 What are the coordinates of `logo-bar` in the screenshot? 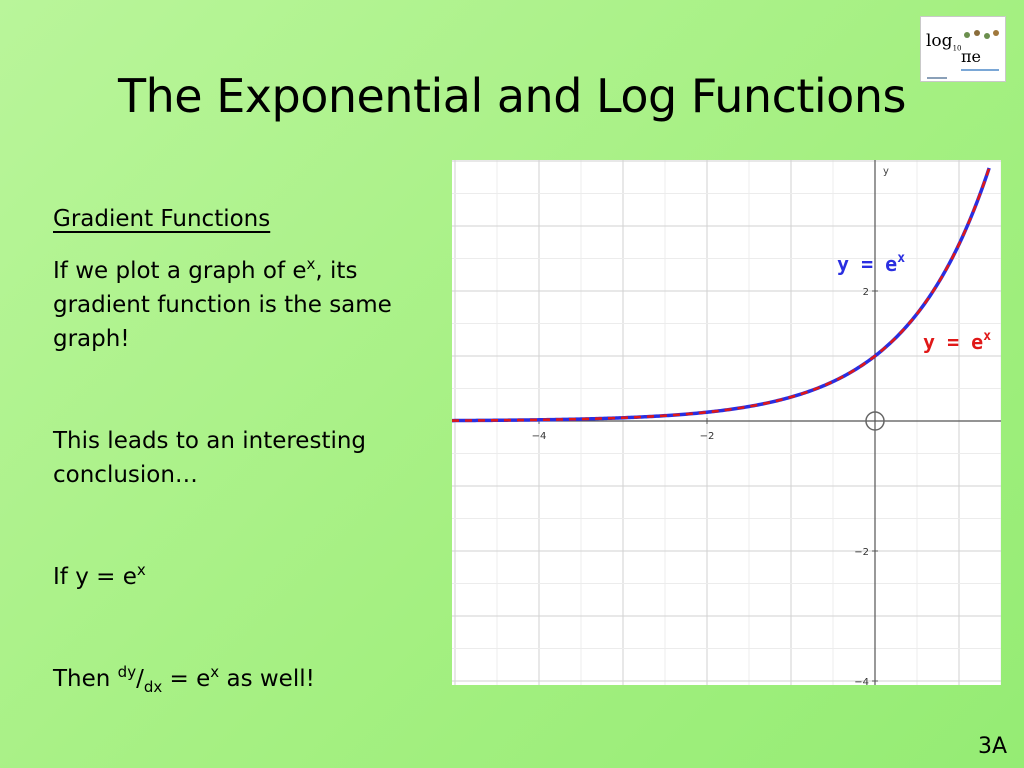 It's located at (980, 70).